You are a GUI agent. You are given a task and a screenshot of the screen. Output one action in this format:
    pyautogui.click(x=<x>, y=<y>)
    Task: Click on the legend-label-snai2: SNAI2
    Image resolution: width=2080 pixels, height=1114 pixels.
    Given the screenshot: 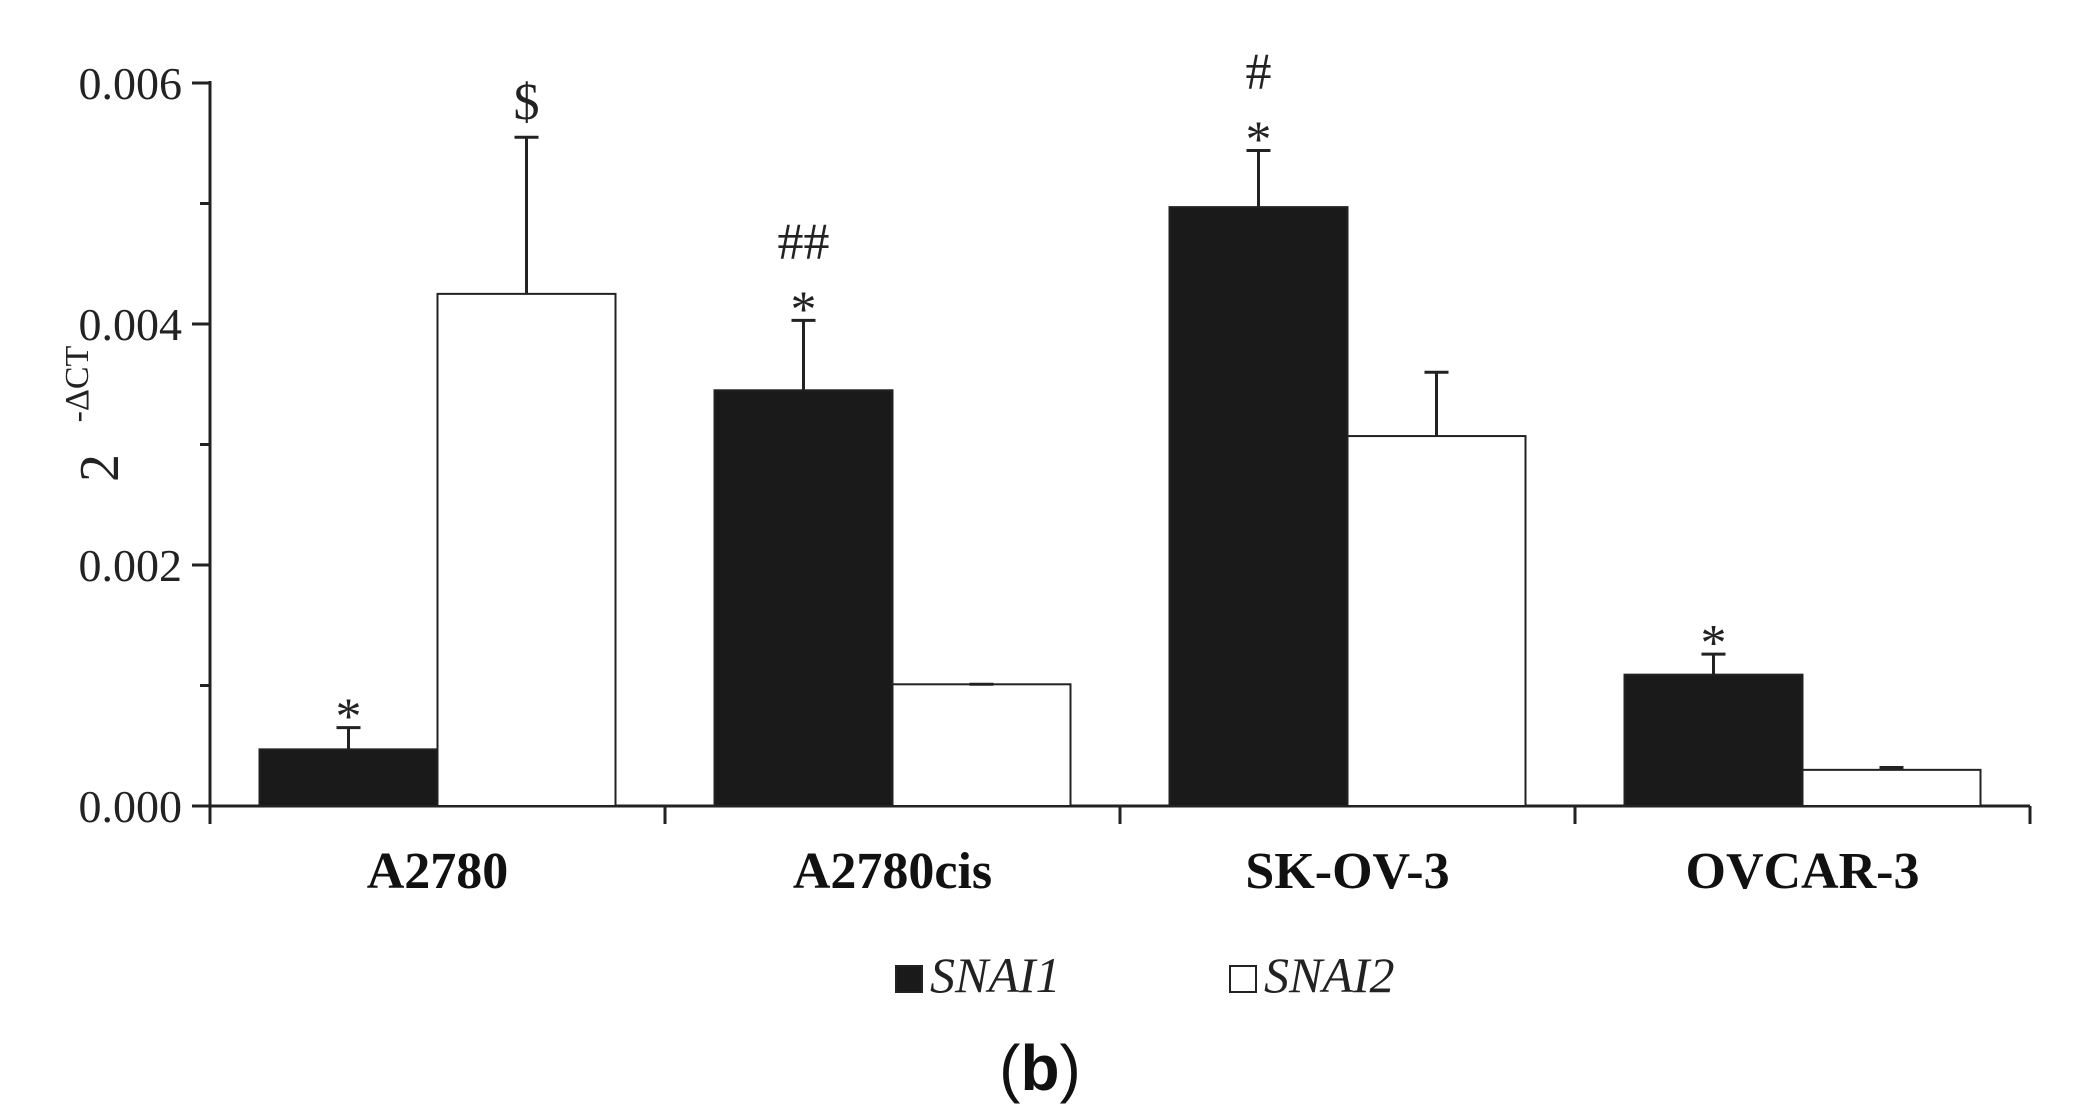 What is the action you would take?
    pyautogui.click(x=1329, y=975)
    